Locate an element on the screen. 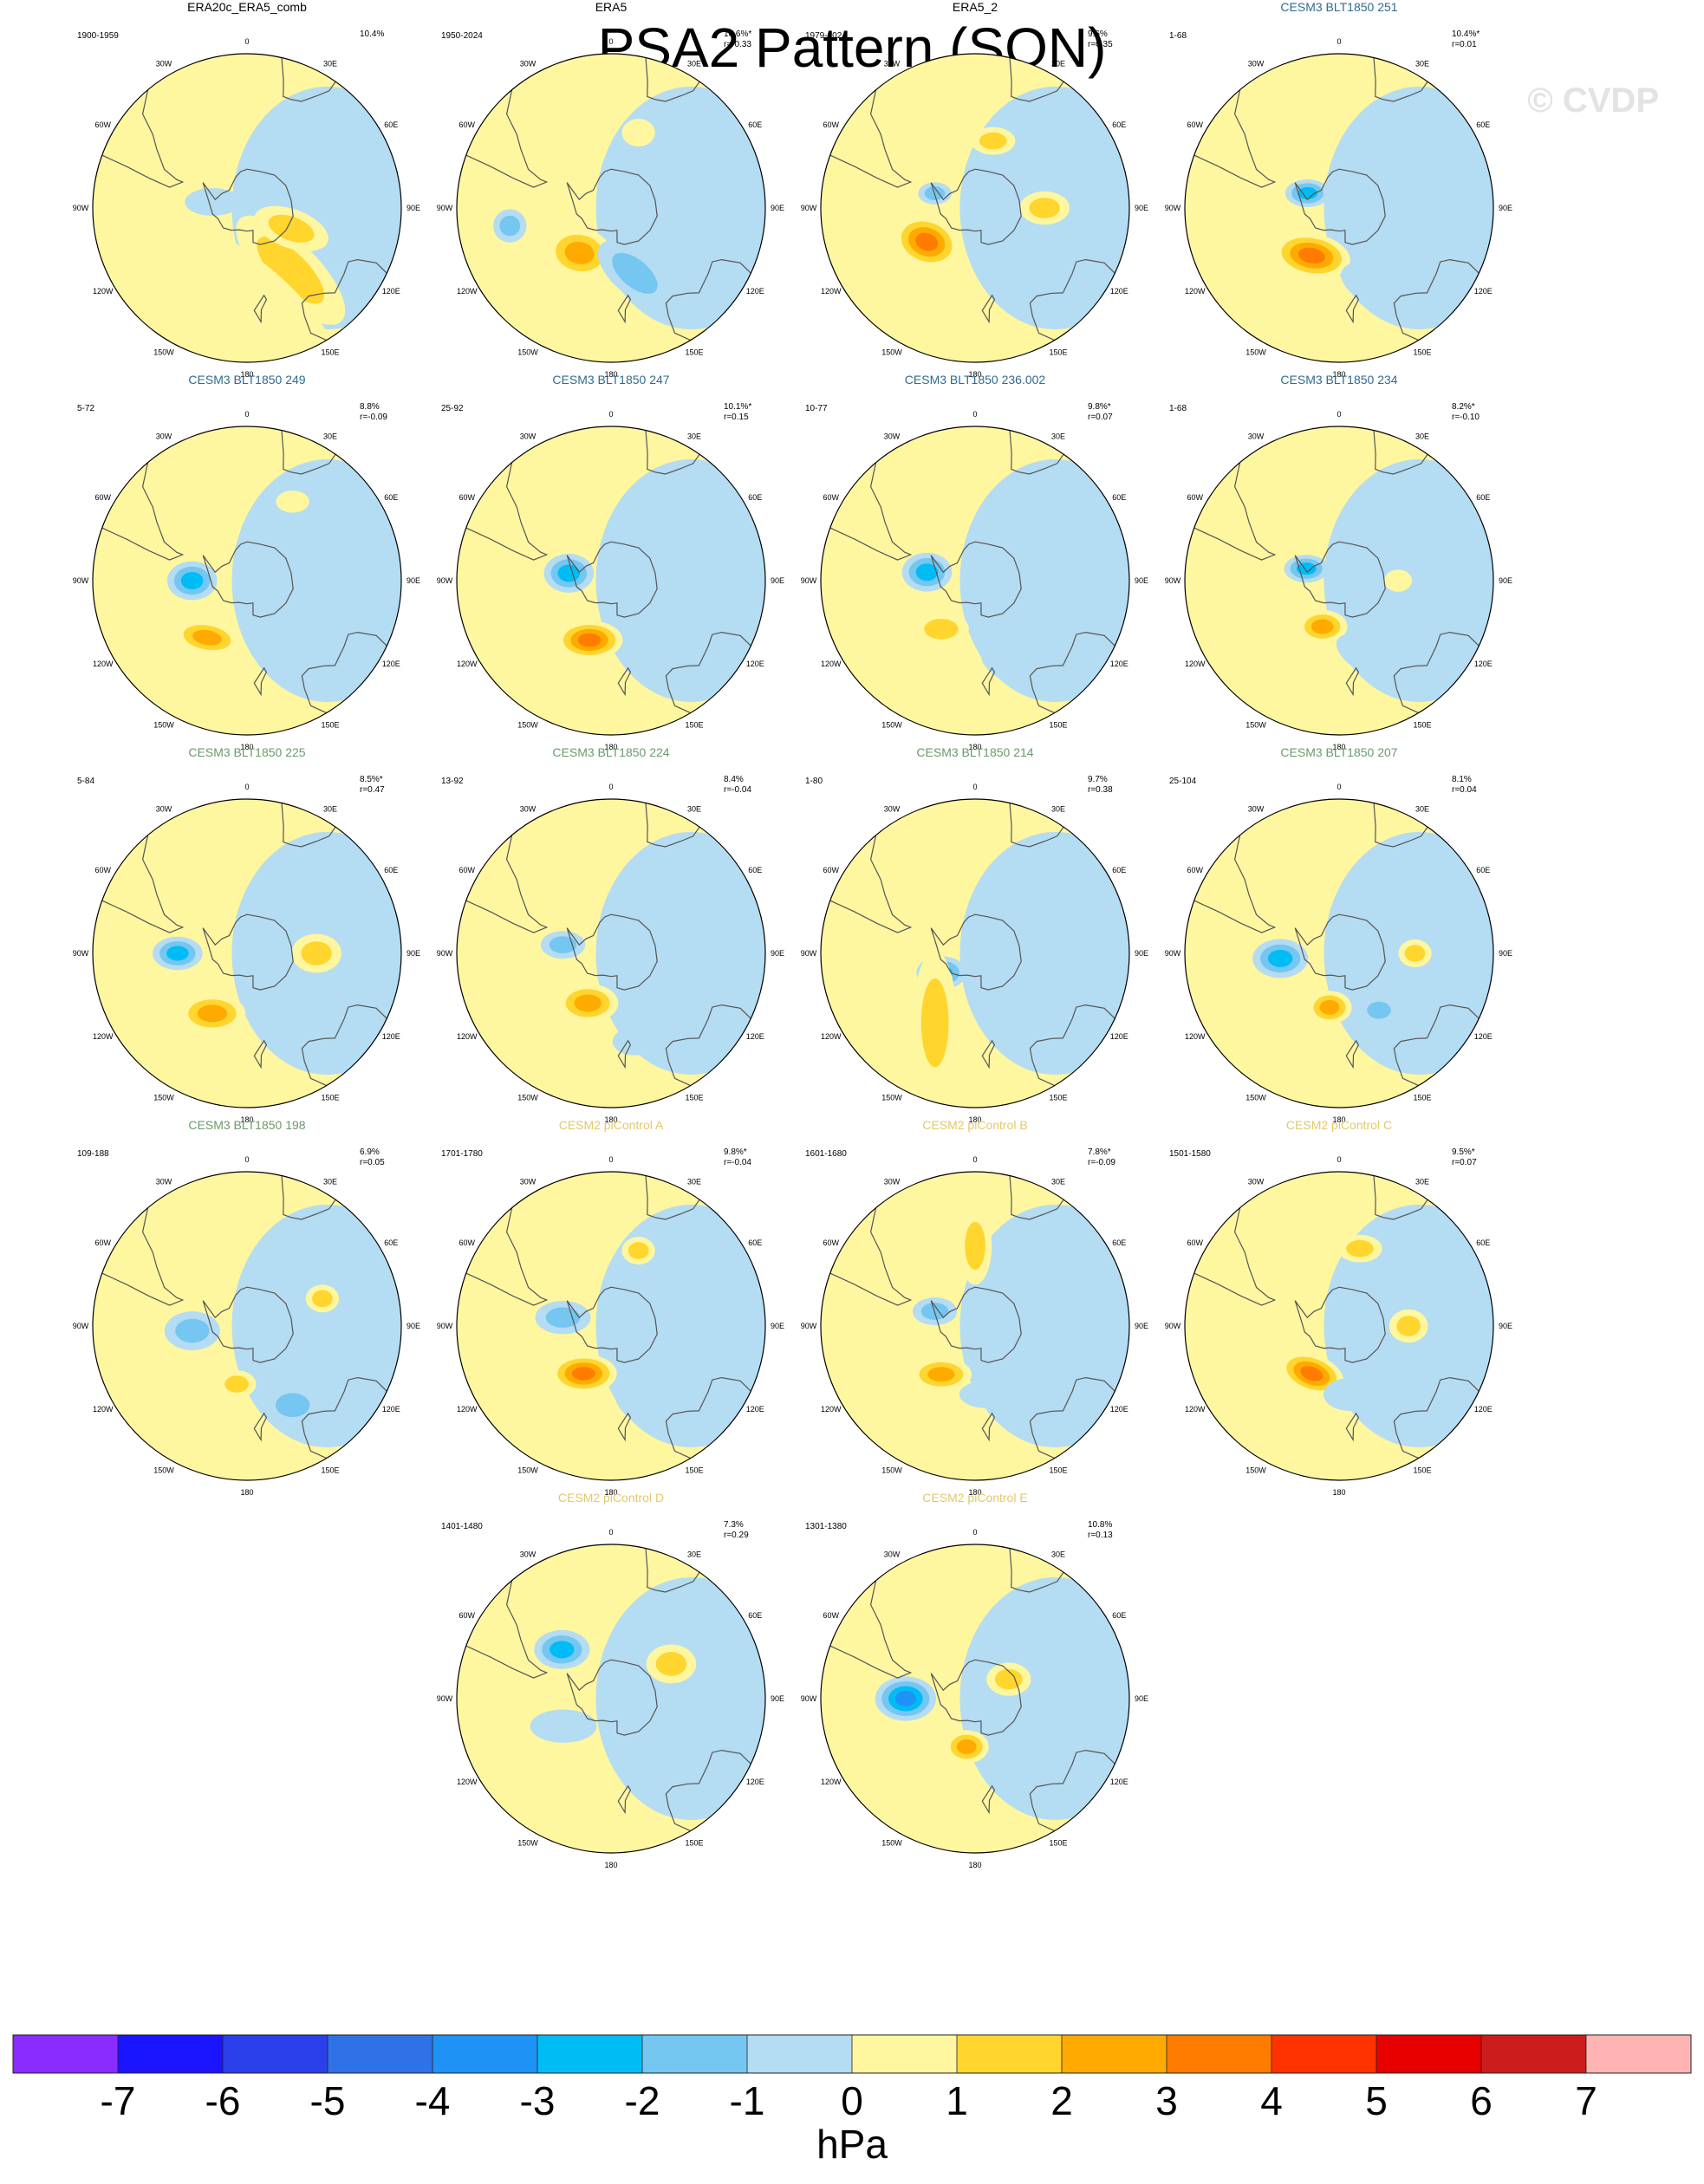 Image resolution: width=1704 pixels, height=2184 pixels. pct-explained: 8.4% is located at coordinates (734, 779).